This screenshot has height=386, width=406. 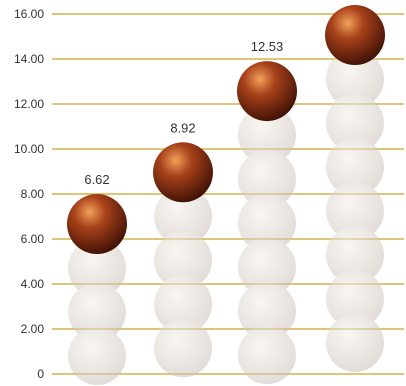 I want to click on data-label: 6.62, so click(x=96, y=179).